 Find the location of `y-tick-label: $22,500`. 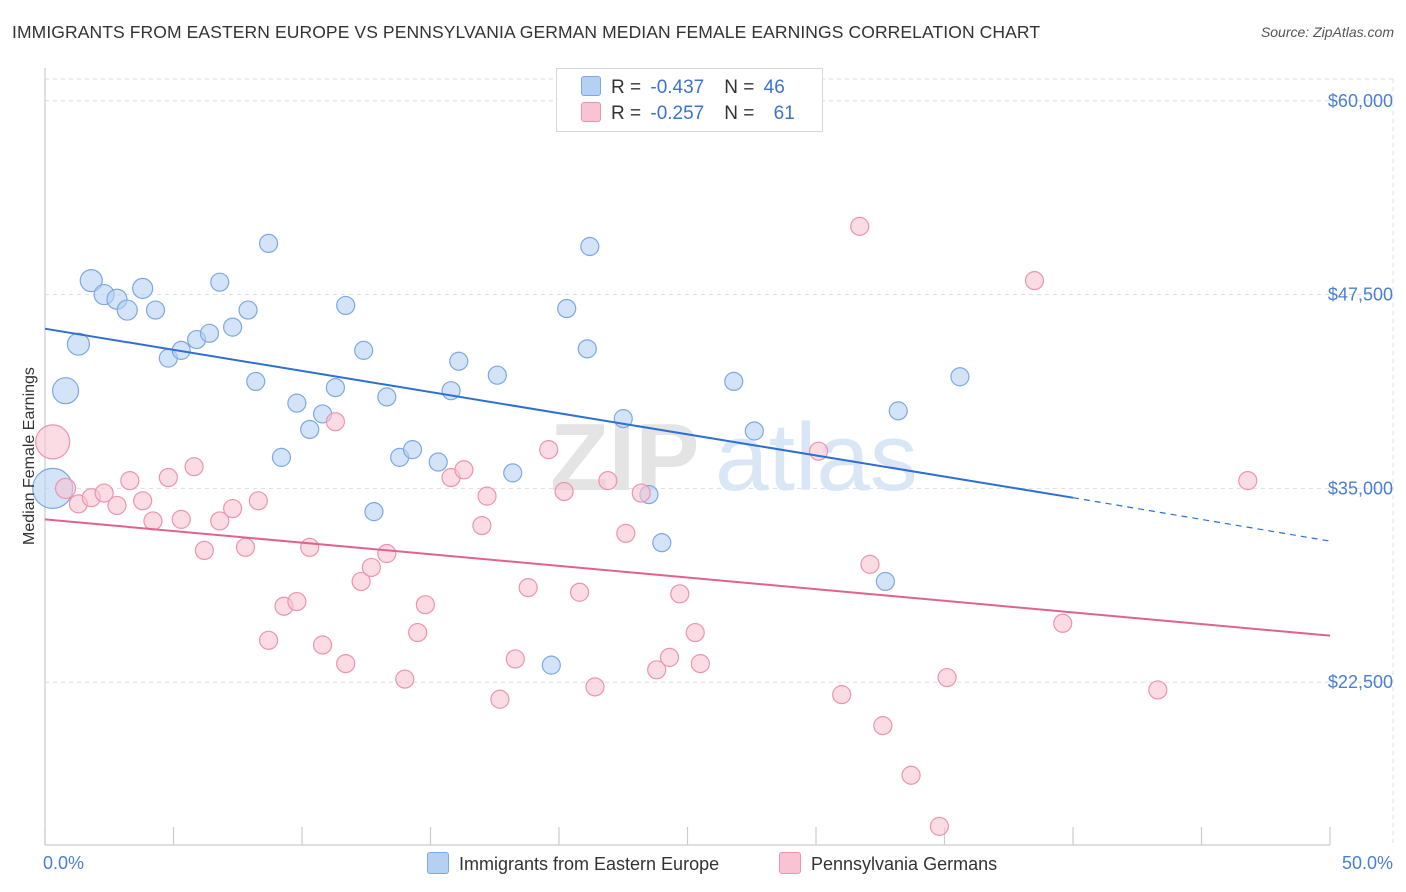

y-tick-label: $22,500 is located at coordinates (1360, 682).